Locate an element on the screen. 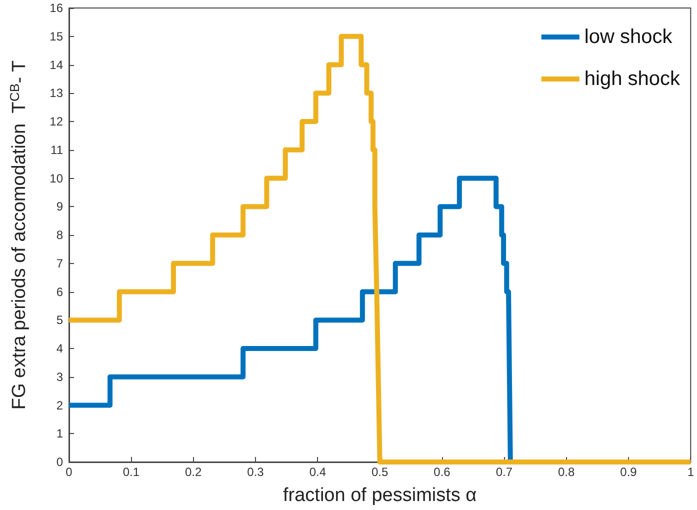 The image size is (697, 510). y-tick-label: 1 is located at coordinates (60, 433).